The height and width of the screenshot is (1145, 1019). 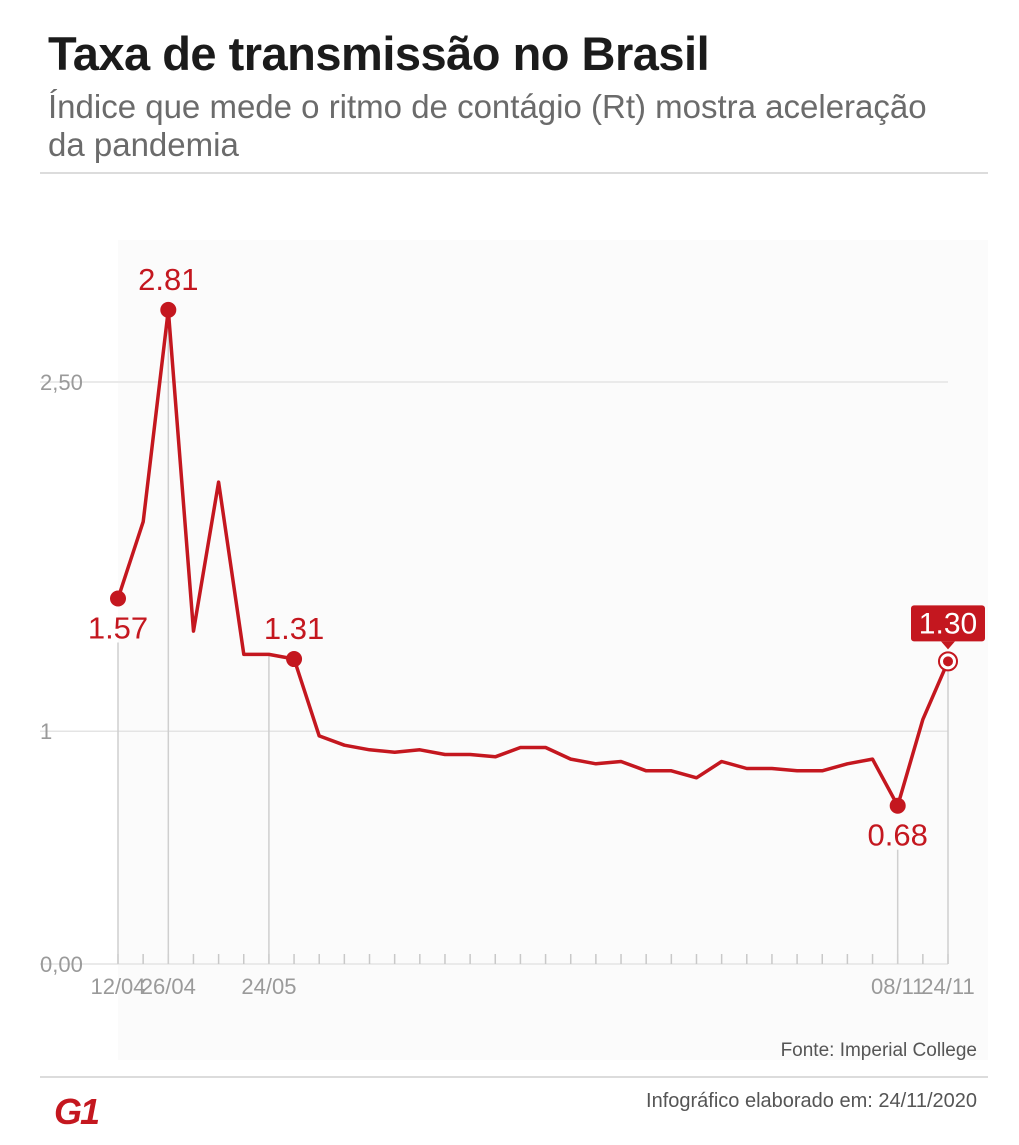 What do you see at coordinates (948, 661) in the screenshot?
I see `data-point-marker-inner` at bounding box center [948, 661].